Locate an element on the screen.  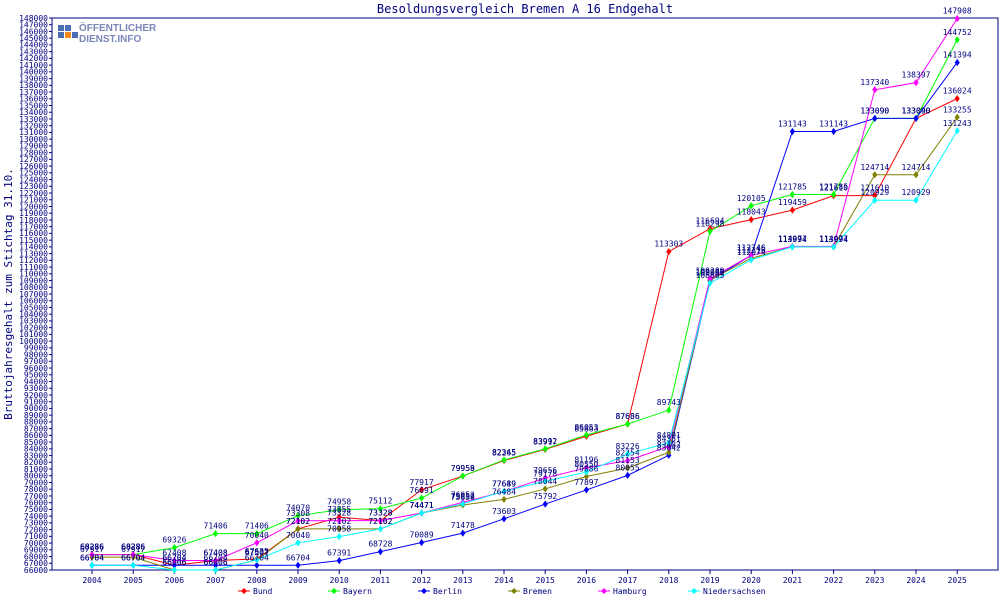
data-label: 137340 is located at coordinates (874, 82).